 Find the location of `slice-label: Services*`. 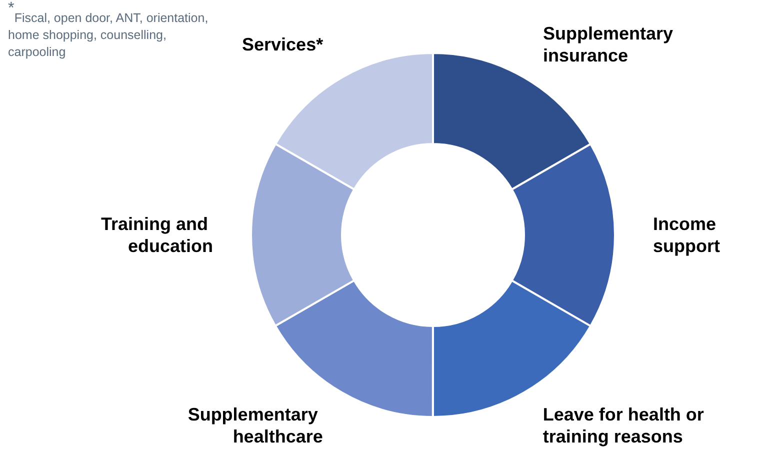

slice-label: Services* is located at coordinates (283, 44).